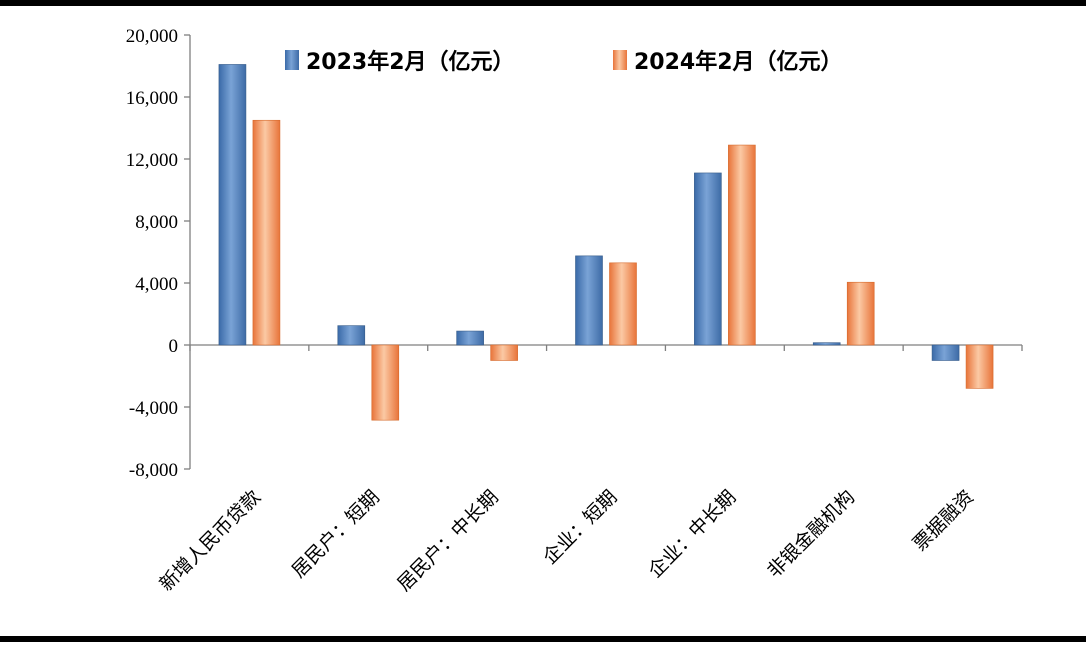 Image resolution: width=1086 pixels, height=649 pixels. I want to click on legend-label-2023: 2023年2月（亿元）, so click(410, 62).